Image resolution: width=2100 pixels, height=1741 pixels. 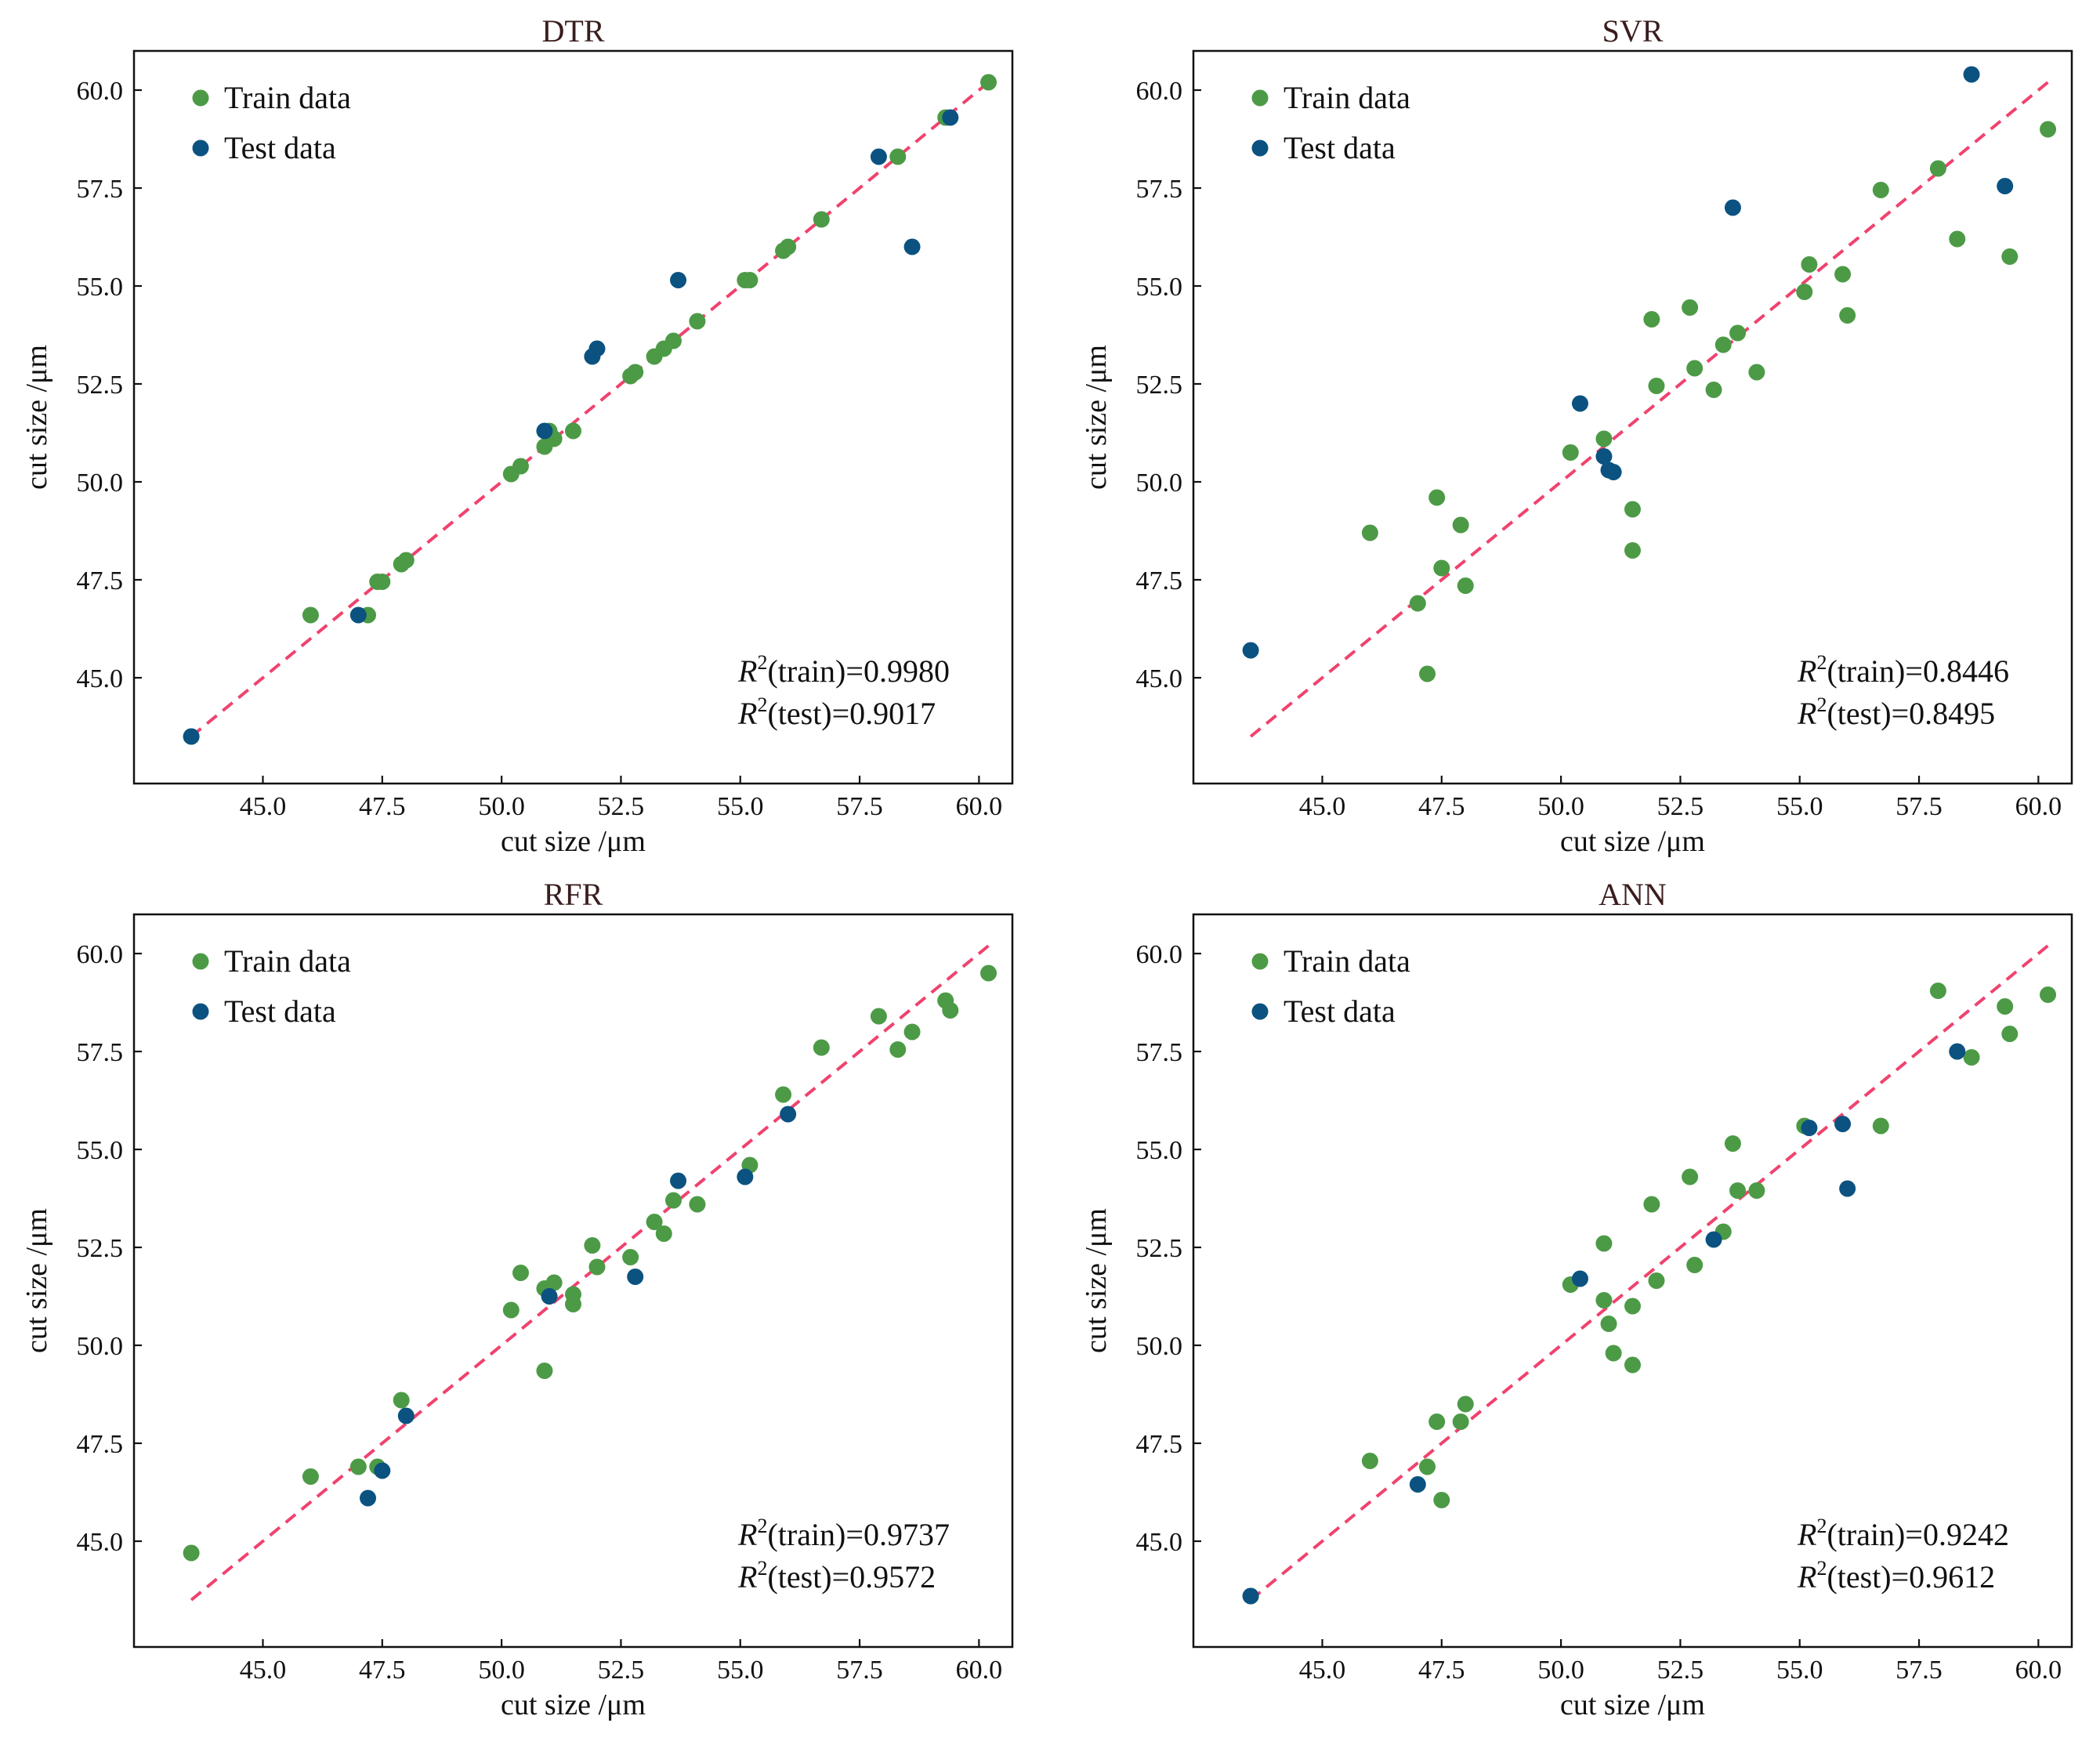 What do you see at coordinates (573, 895) in the screenshot?
I see `chart-title: RFR` at bounding box center [573, 895].